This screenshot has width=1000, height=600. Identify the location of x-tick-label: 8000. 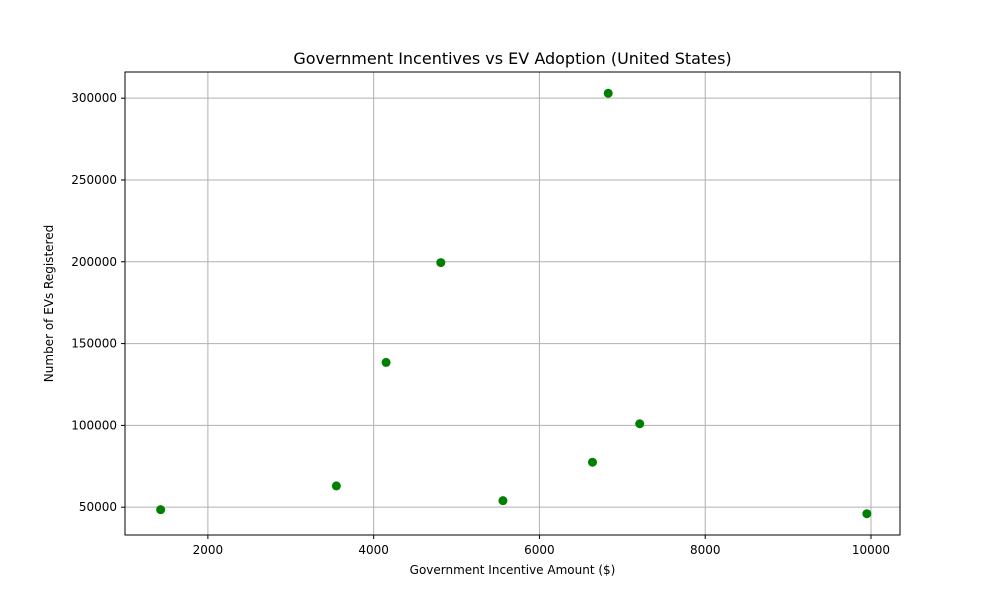
(705, 550).